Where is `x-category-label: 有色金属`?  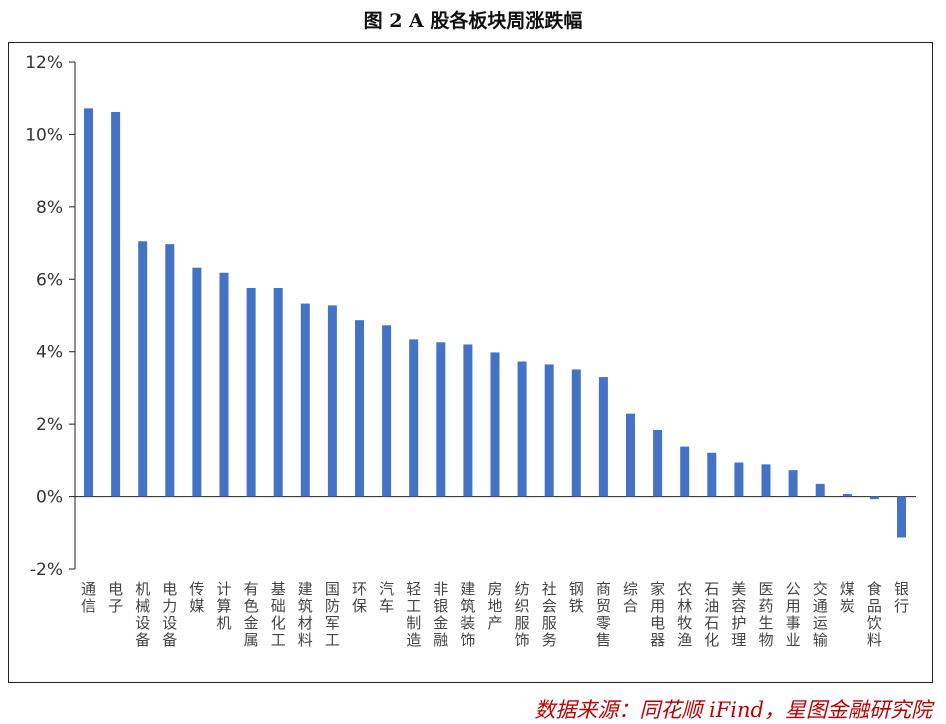 x-category-label: 有色金属 is located at coordinates (251, 614).